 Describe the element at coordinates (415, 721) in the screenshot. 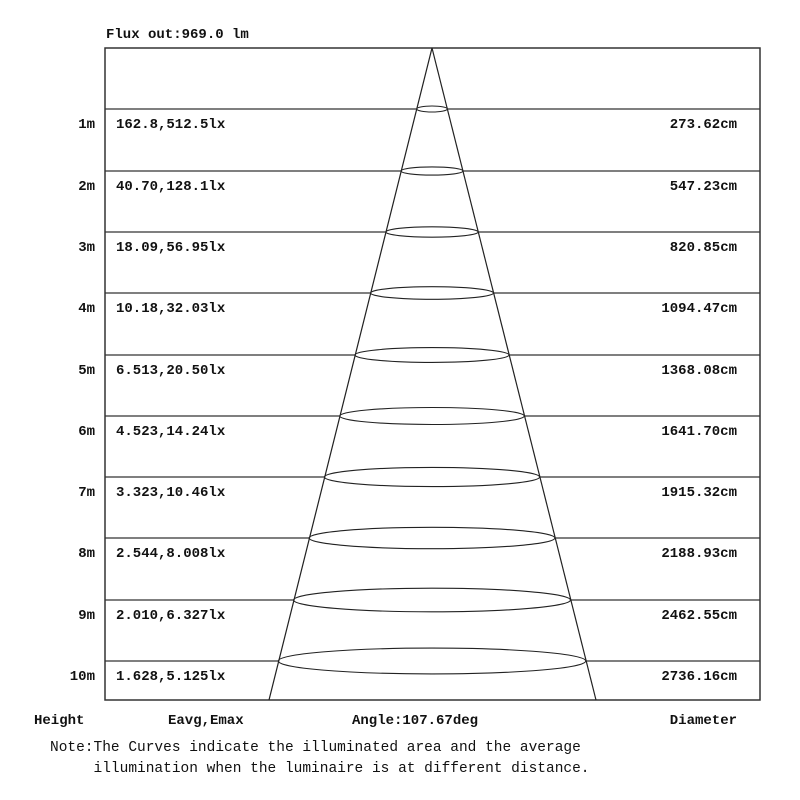

I see `angle-label: Angle:107.67deg` at that location.